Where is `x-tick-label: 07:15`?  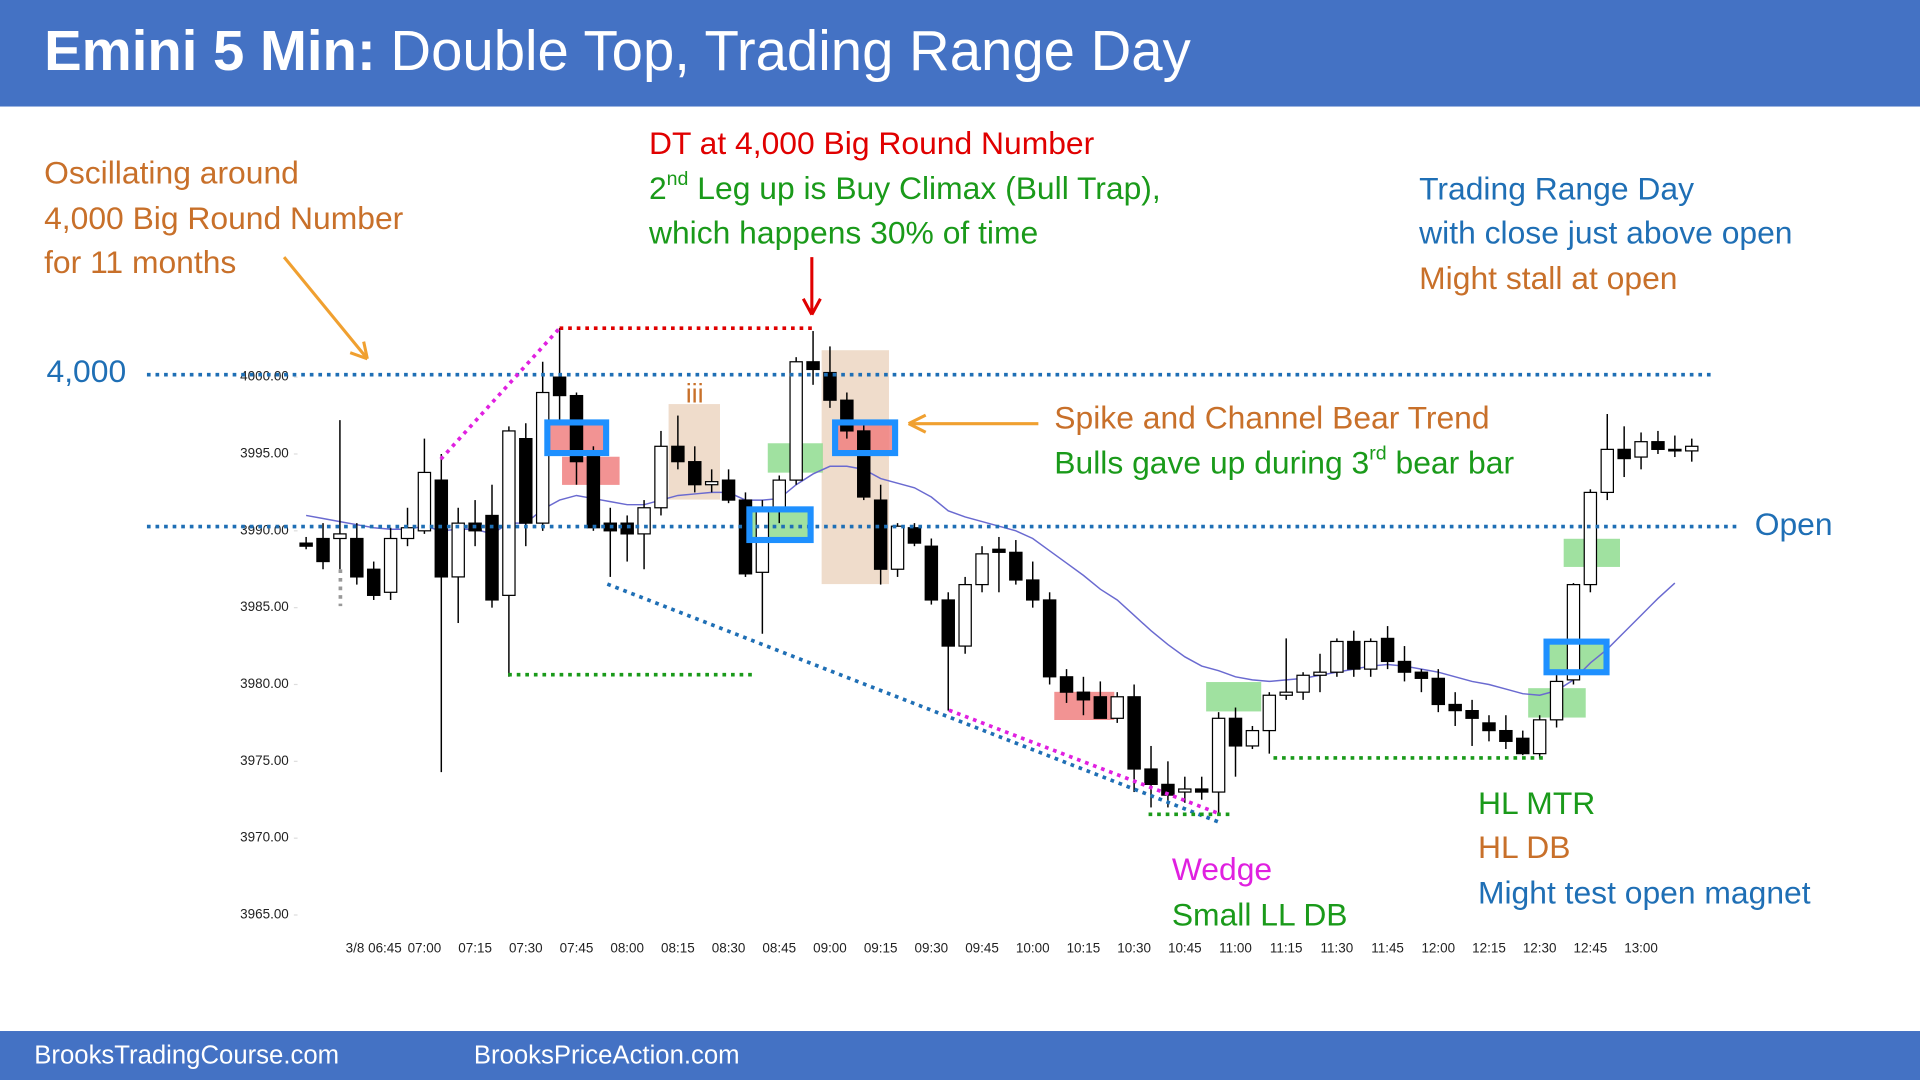 x-tick-label: 07:15 is located at coordinates (475, 948).